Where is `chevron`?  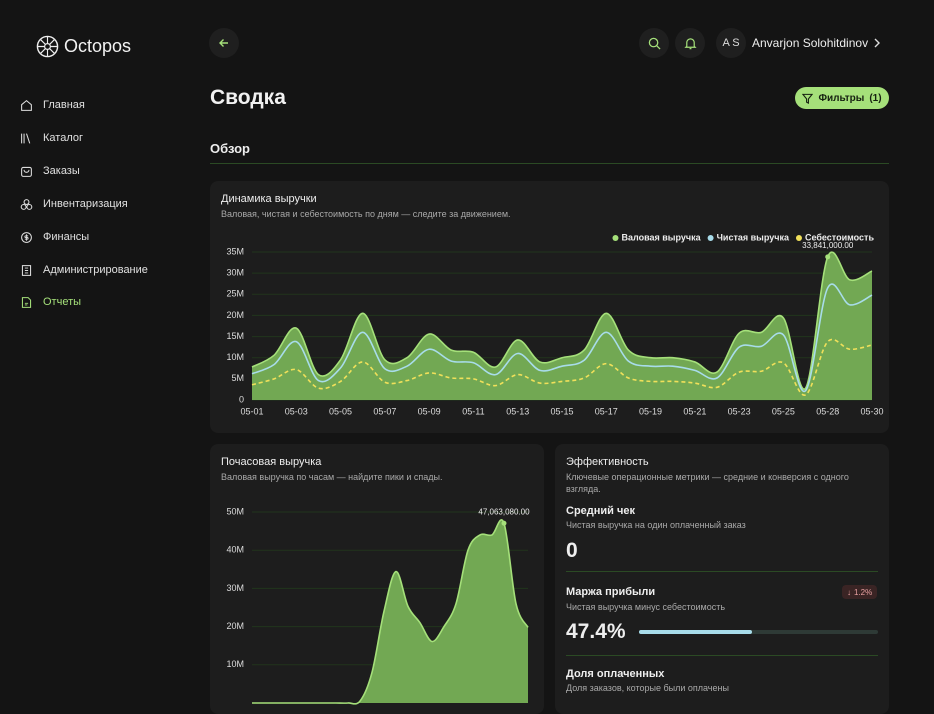
chevron is located at coordinates (877, 43).